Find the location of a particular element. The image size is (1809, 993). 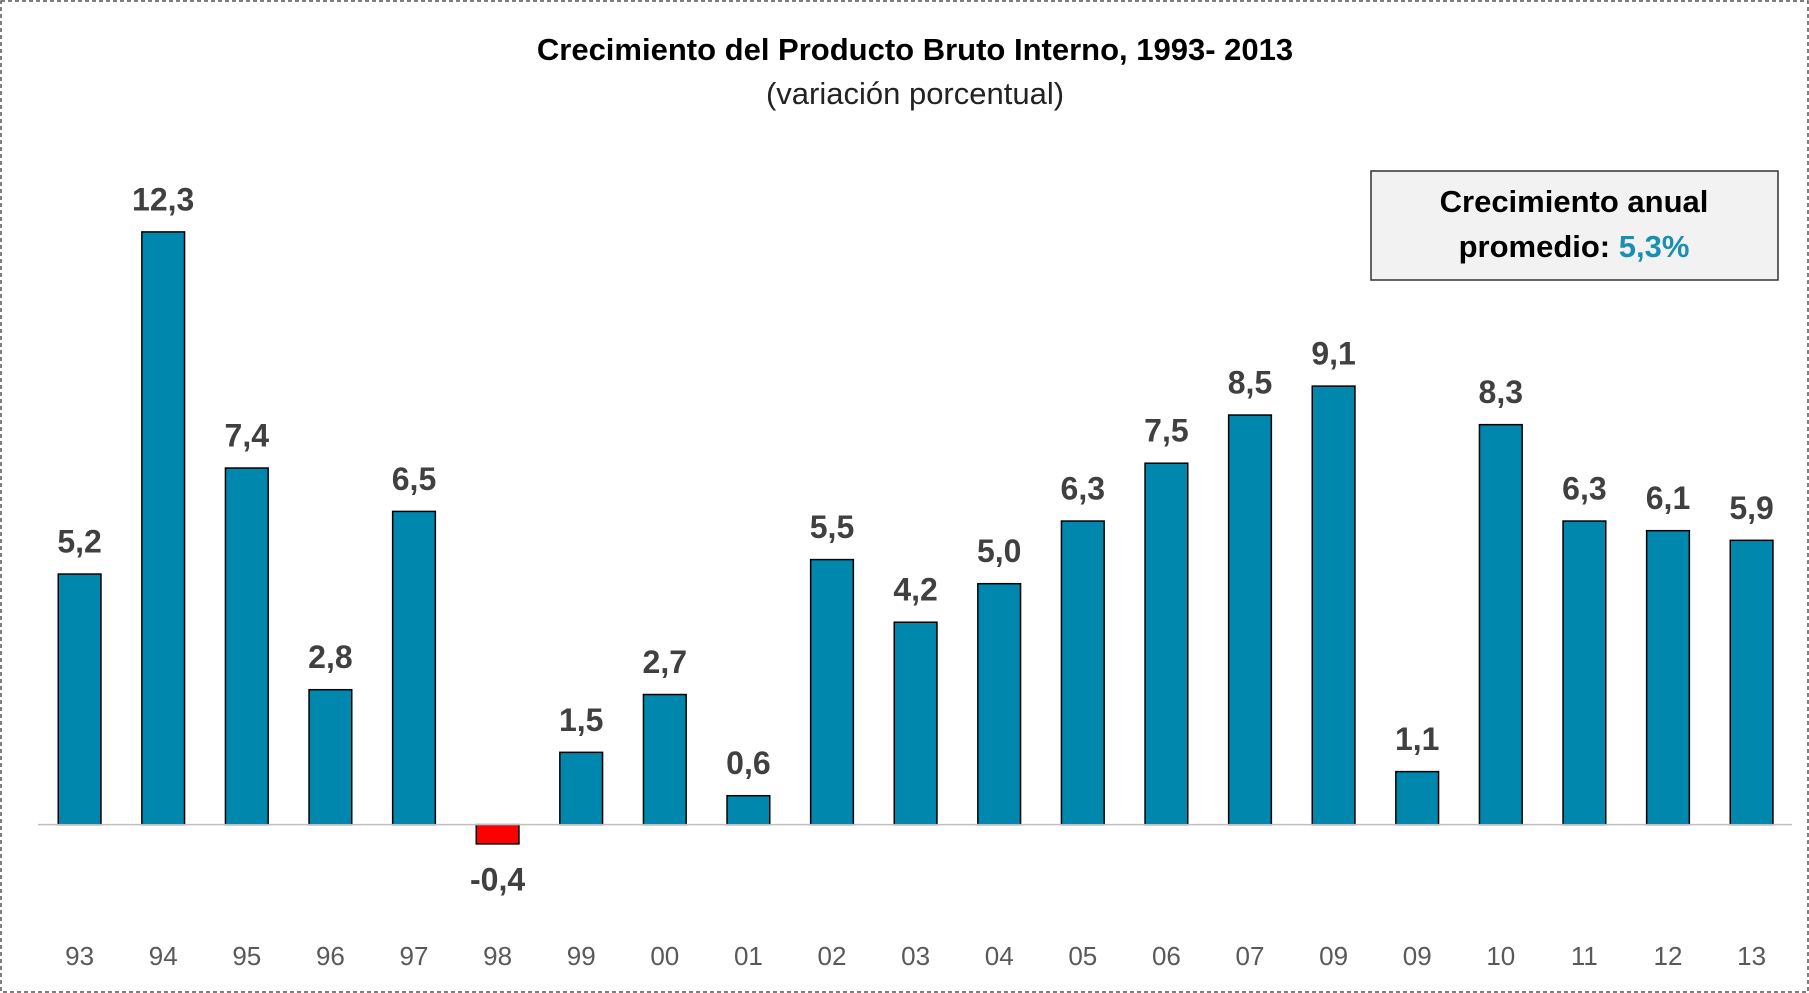

x-tick-label: 95 is located at coordinates (246, 956).